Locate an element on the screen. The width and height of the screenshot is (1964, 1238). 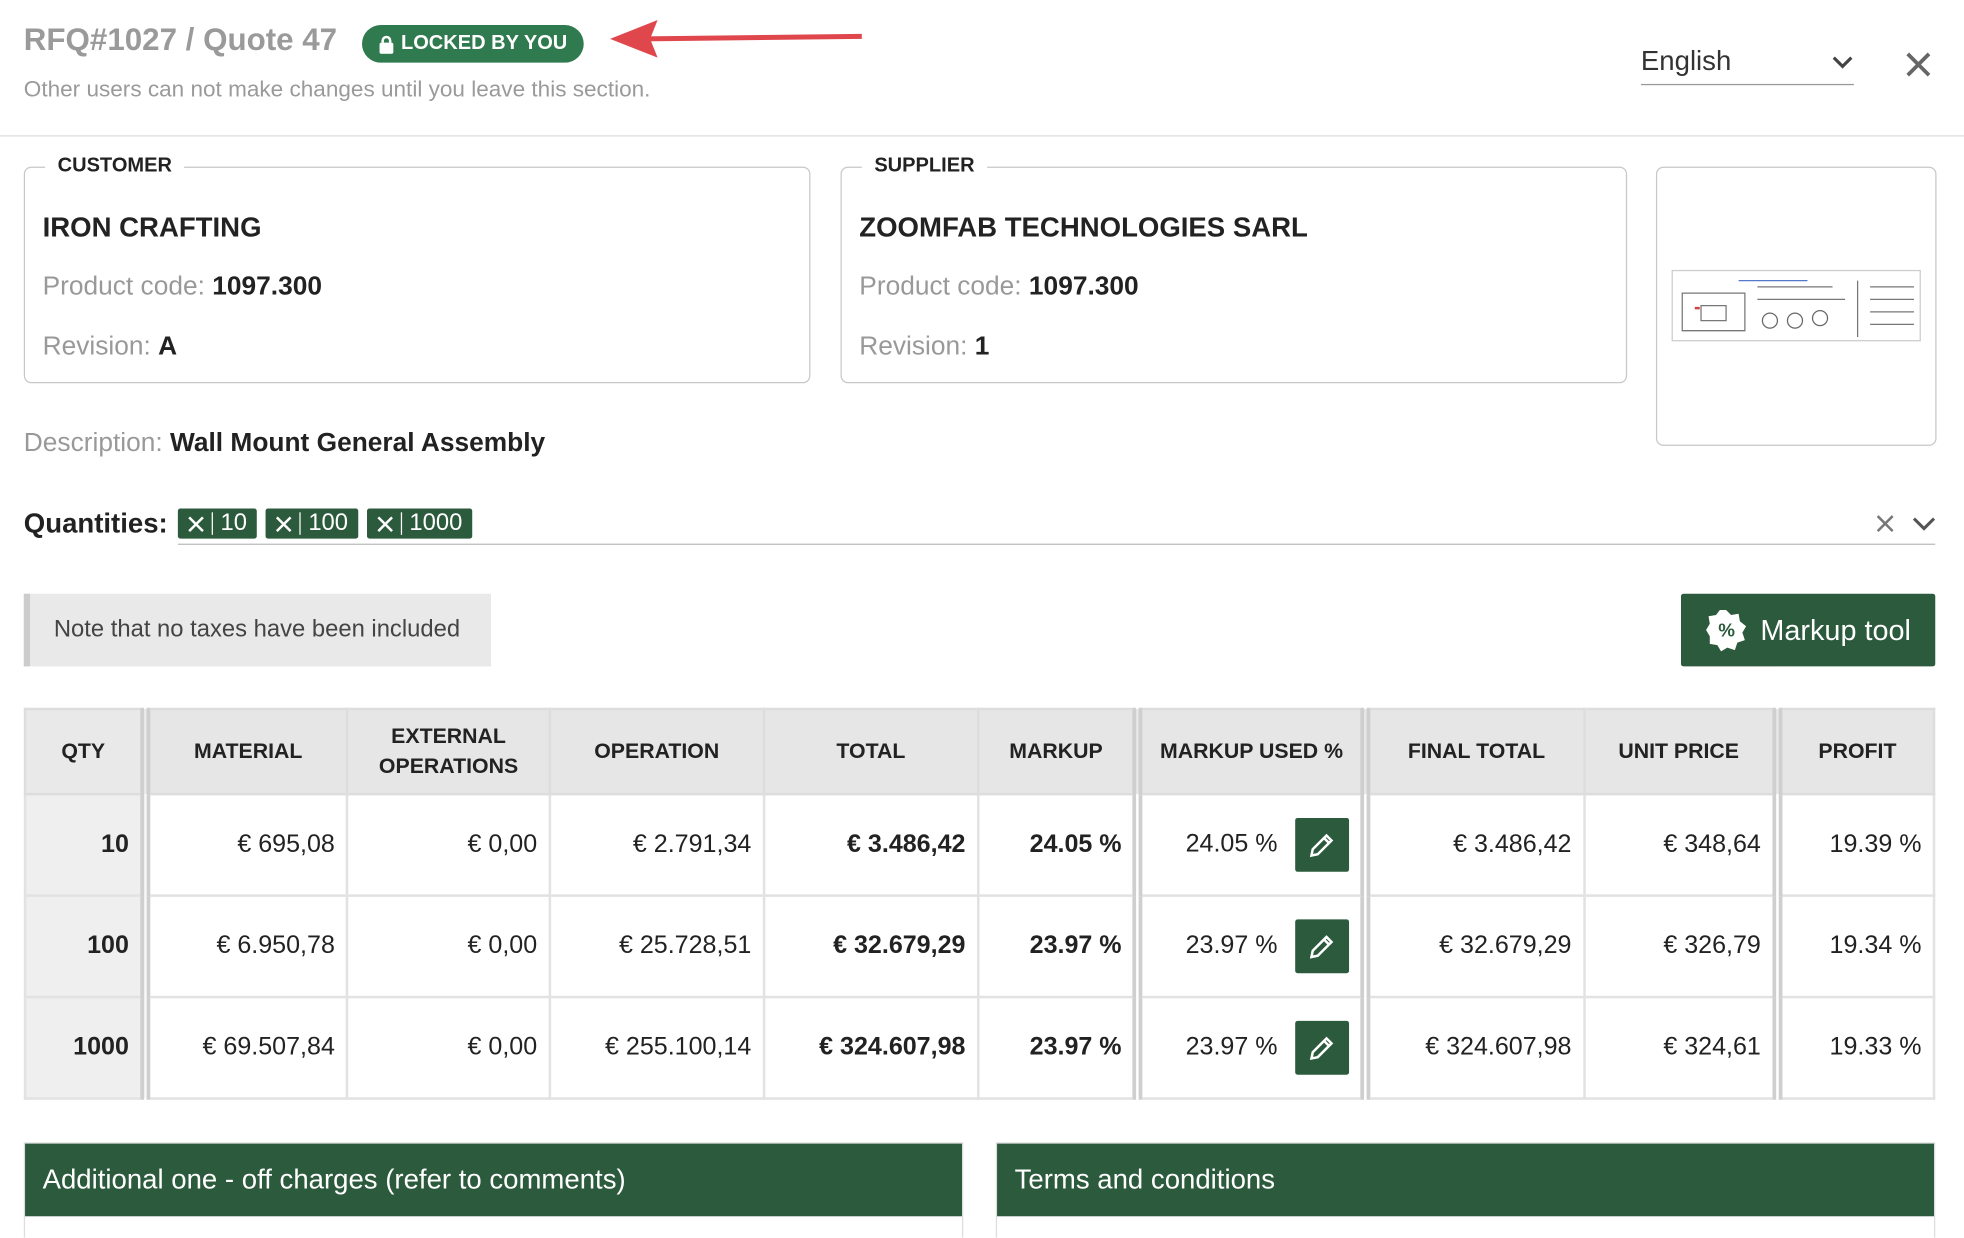
language-select: English is located at coordinates (1747, 65).